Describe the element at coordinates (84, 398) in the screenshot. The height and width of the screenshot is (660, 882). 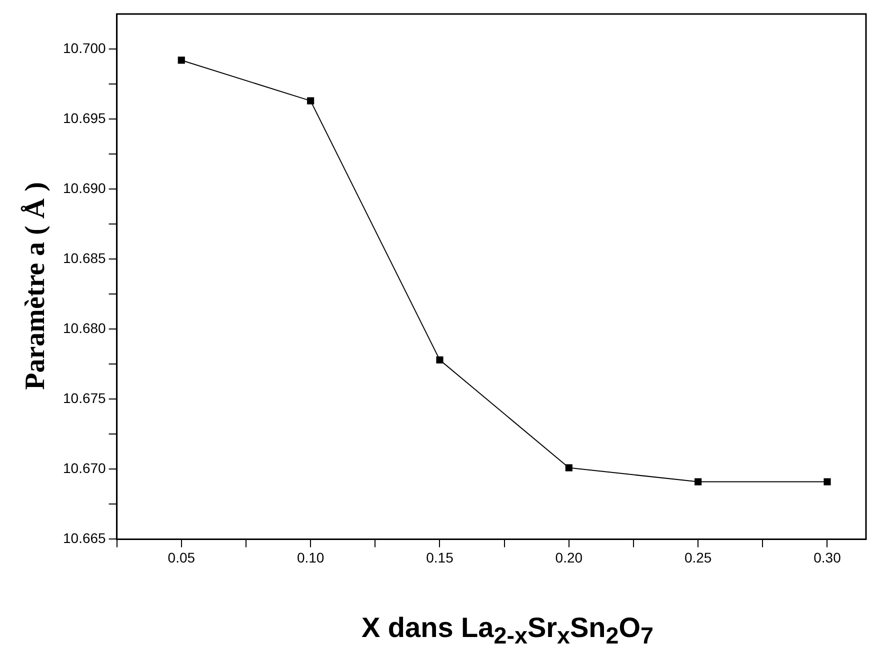
I see `y-tick-label: 10.675` at that location.